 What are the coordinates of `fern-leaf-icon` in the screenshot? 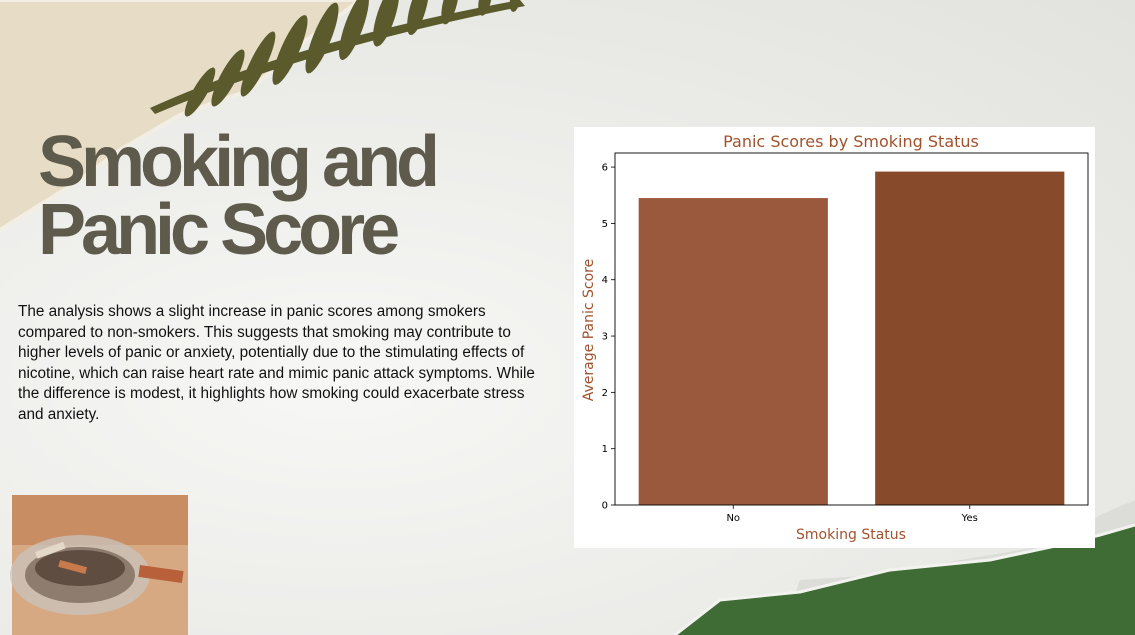 It's located at (337, 58).